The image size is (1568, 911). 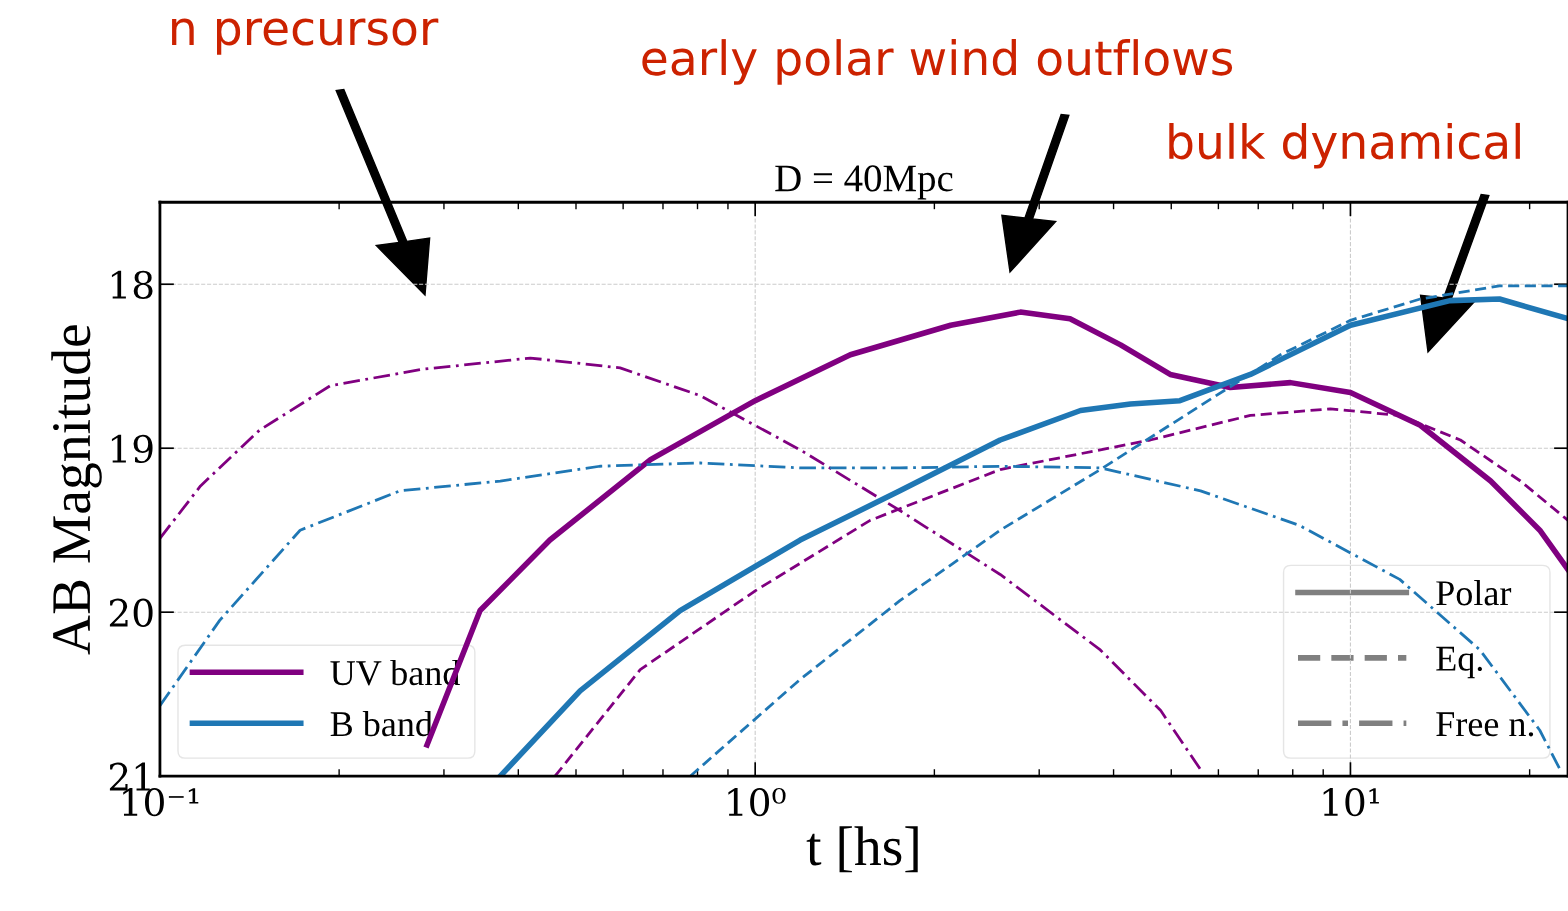 I want to click on legend-label: Free n., so click(x=1485, y=724).